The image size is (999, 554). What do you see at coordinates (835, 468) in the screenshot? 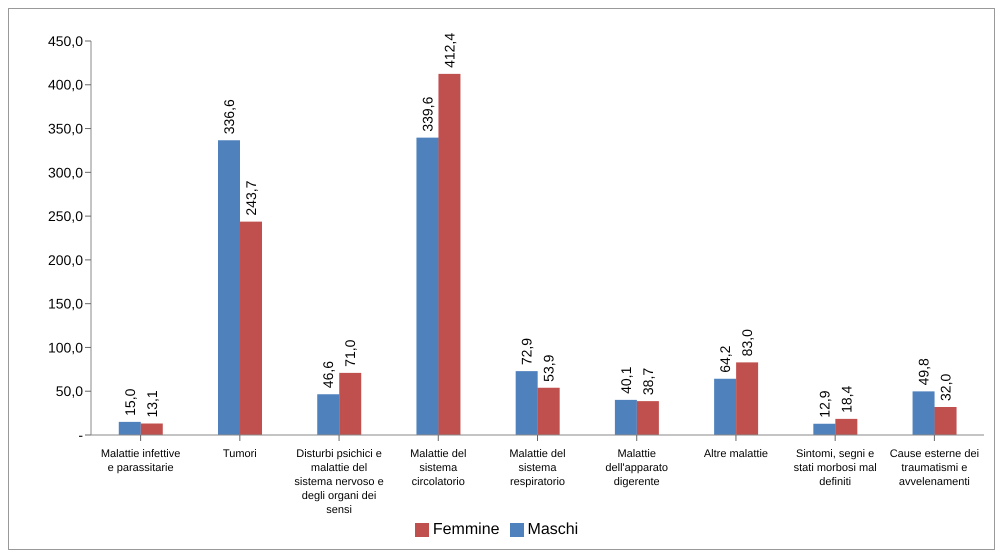
I see `x-tick-label: Sintomi, segni e stati morbosi mal definiti` at bounding box center [835, 468].